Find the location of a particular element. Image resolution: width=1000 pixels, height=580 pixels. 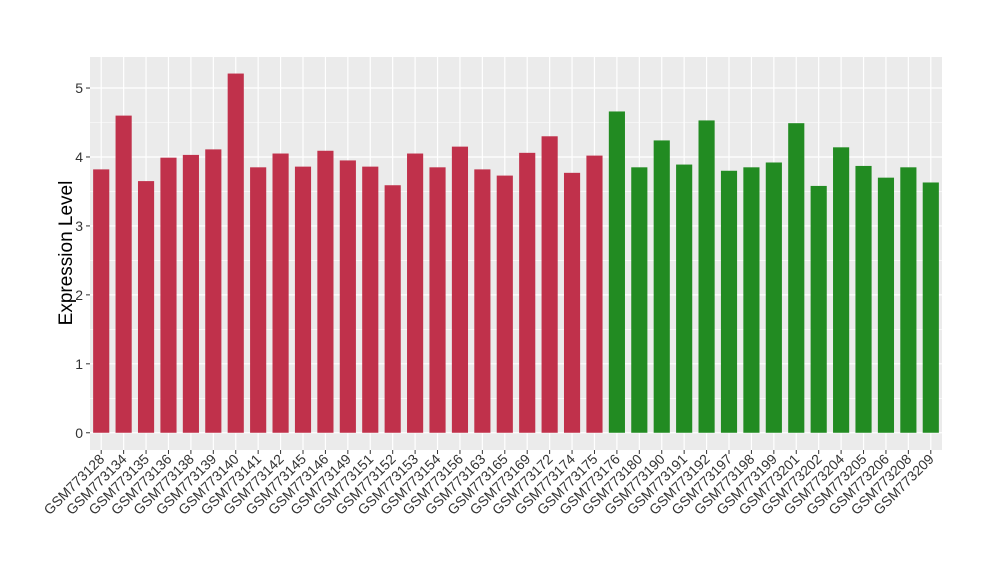

y-tick-label: 5 is located at coordinates (79, 88).